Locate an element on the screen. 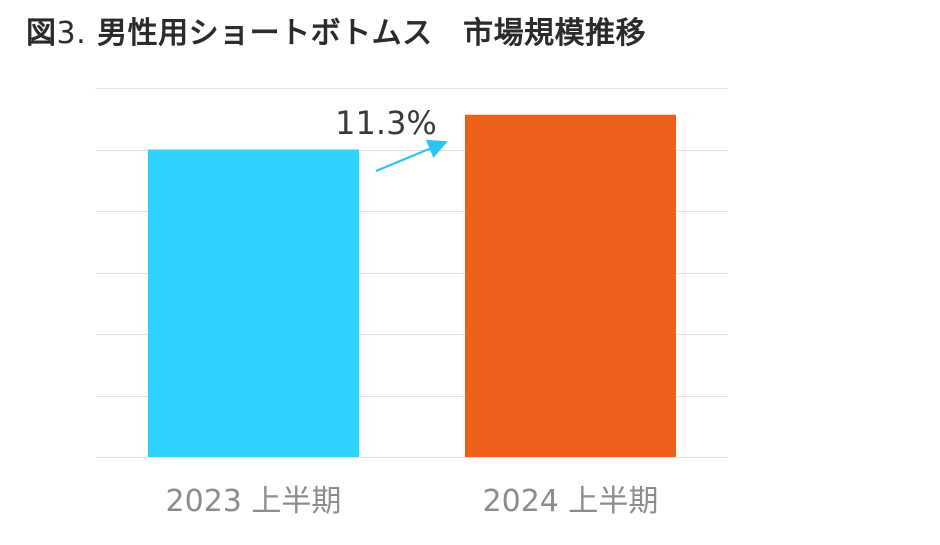 Image resolution: width=940 pixels, height=545 pixels. title-prefix: 図 is located at coordinates (41, 33).